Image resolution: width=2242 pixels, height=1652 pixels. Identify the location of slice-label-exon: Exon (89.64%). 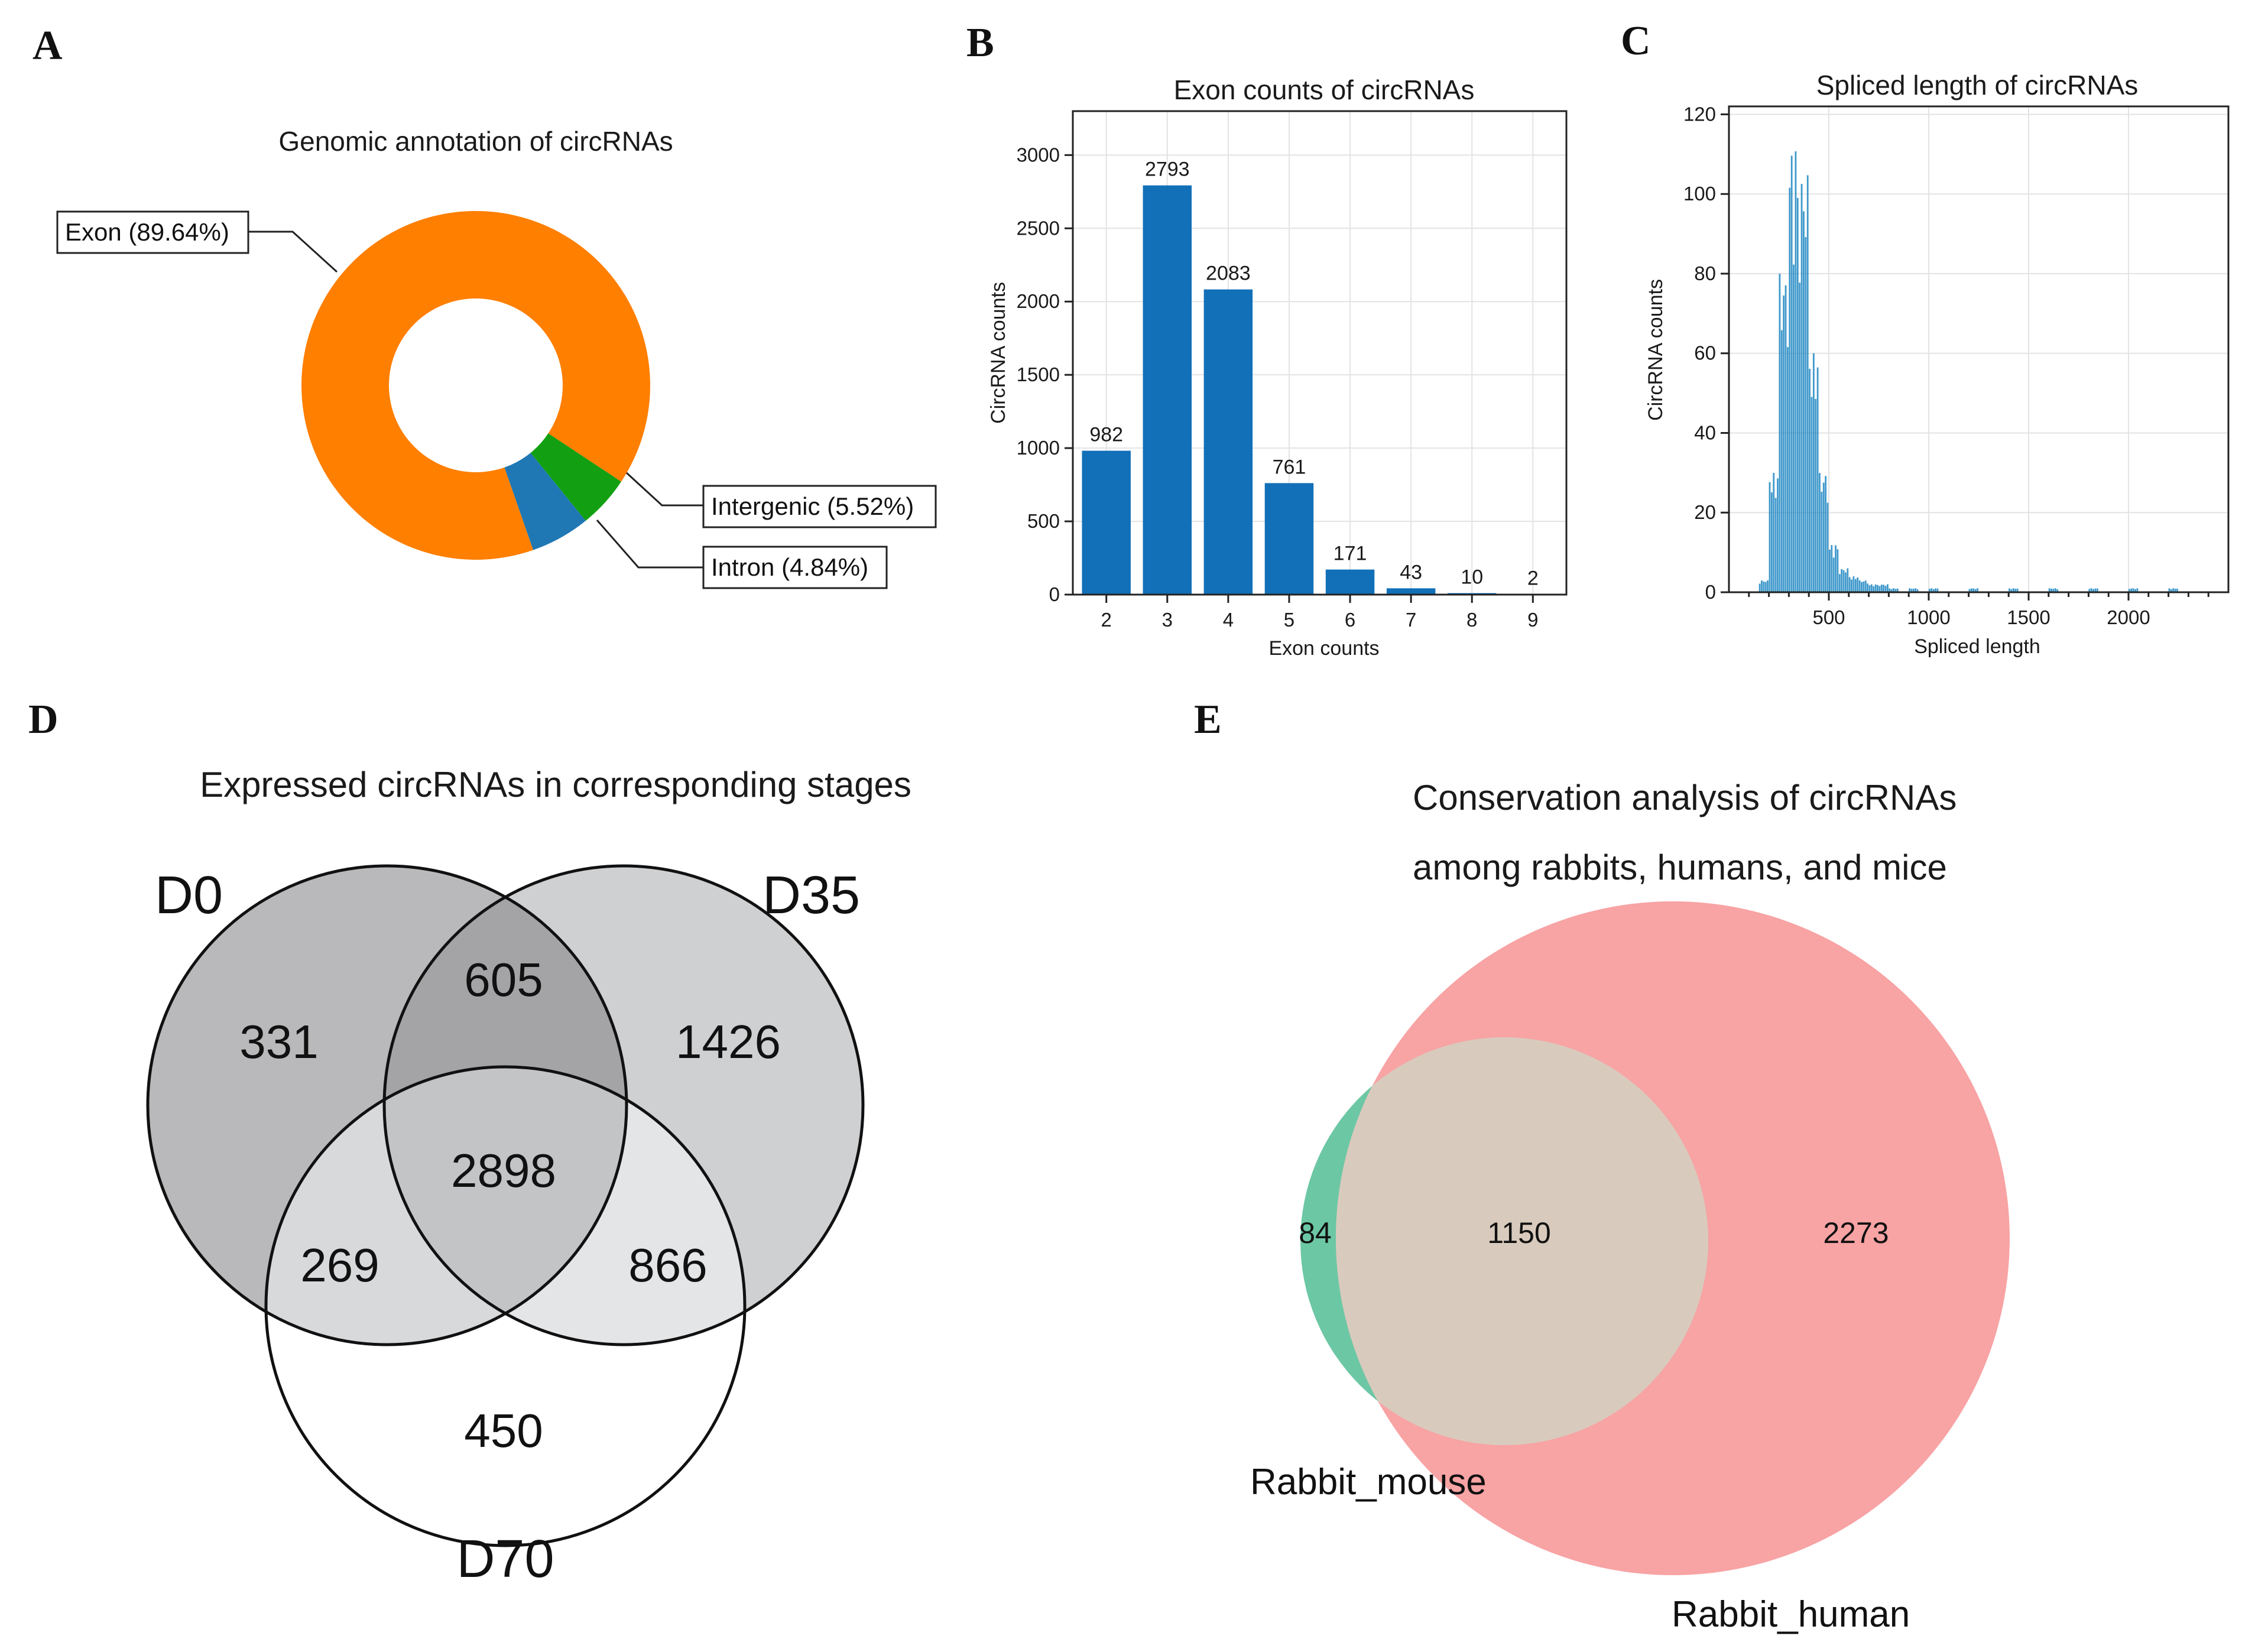
(147, 232).